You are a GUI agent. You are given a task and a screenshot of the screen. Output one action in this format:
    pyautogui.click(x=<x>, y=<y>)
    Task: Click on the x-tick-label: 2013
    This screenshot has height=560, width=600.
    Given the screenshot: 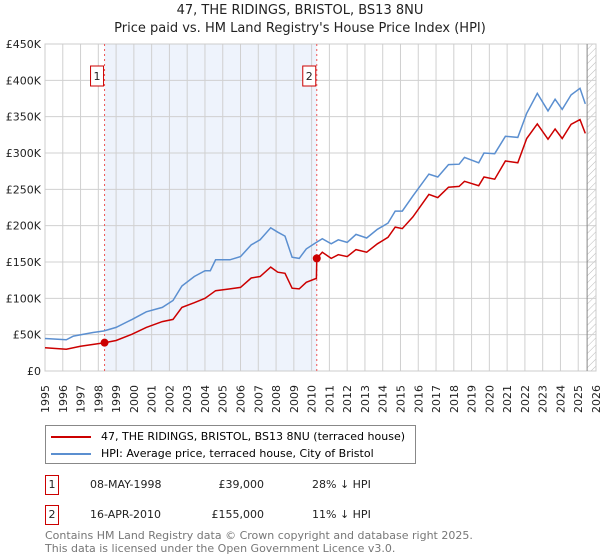 What is the action you would take?
    pyautogui.click(x=365, y=399)
    